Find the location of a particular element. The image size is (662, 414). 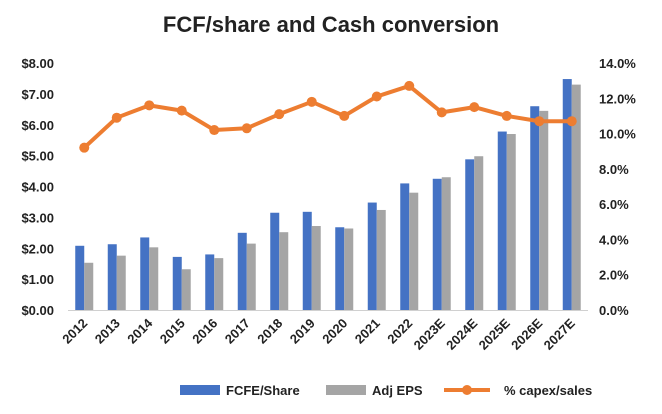

x-tick-label: 2017 is located at coordinates (237, 331).